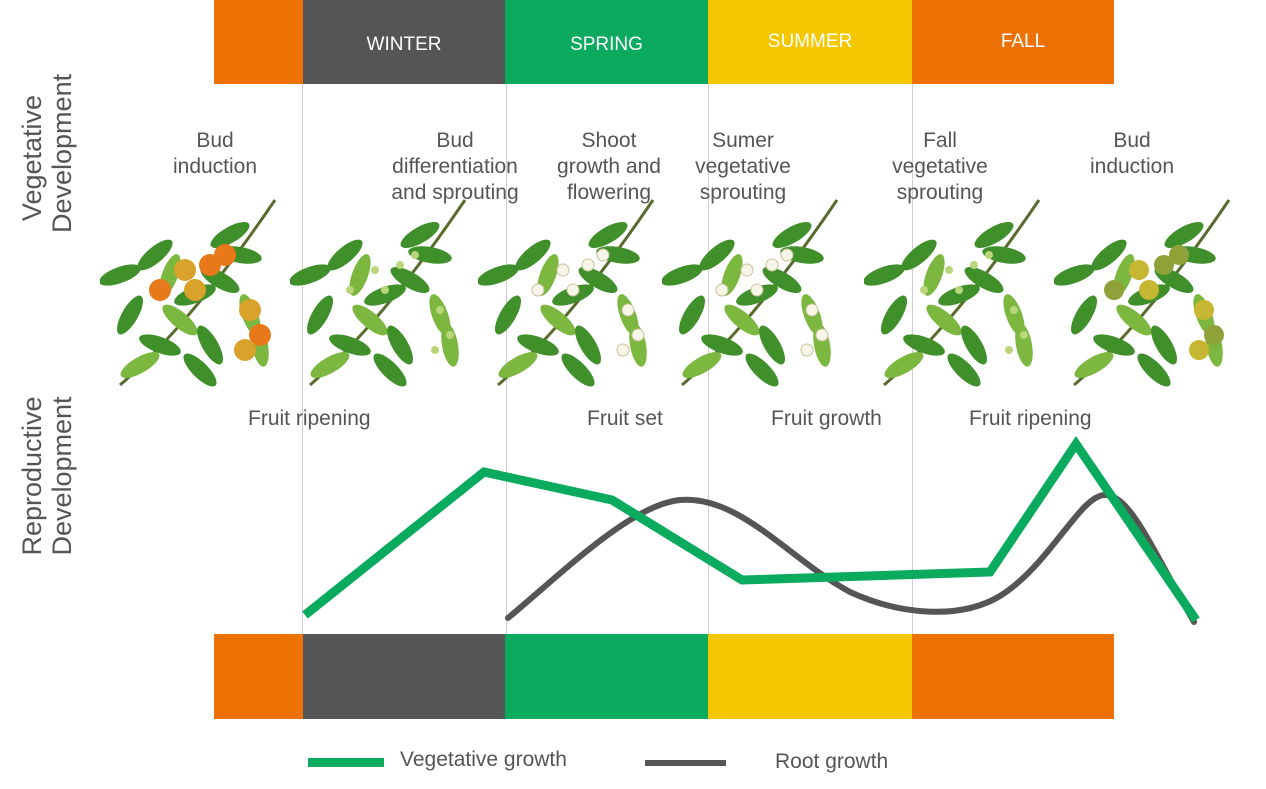 The height and width of the screenshot is (789, 1266). Describe the element at coordinates (851, 558) in the screenshot. I see `root-growth-line` at that location.